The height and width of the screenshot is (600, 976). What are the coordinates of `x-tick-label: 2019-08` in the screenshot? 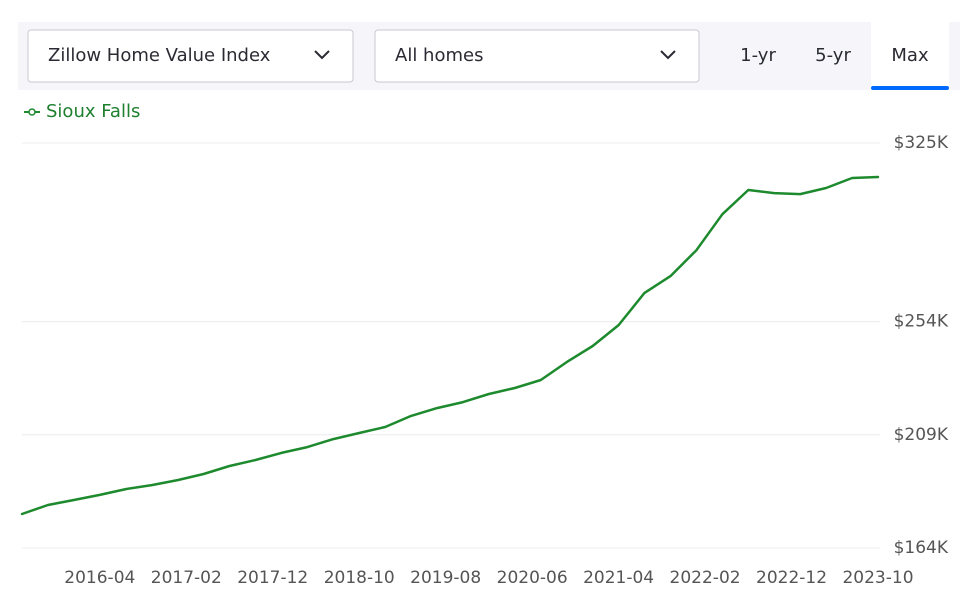 It's located at (445, 578).